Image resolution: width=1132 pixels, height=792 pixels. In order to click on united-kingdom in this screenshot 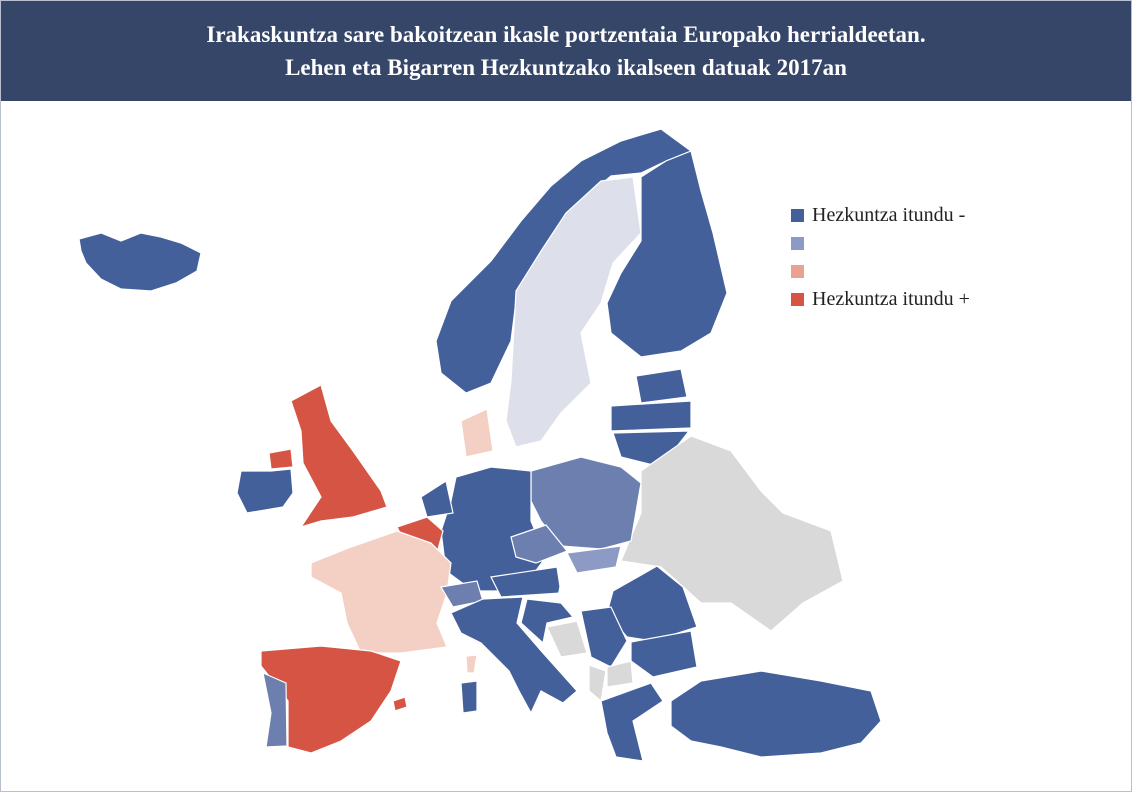, I will do `click(339, 456)`.